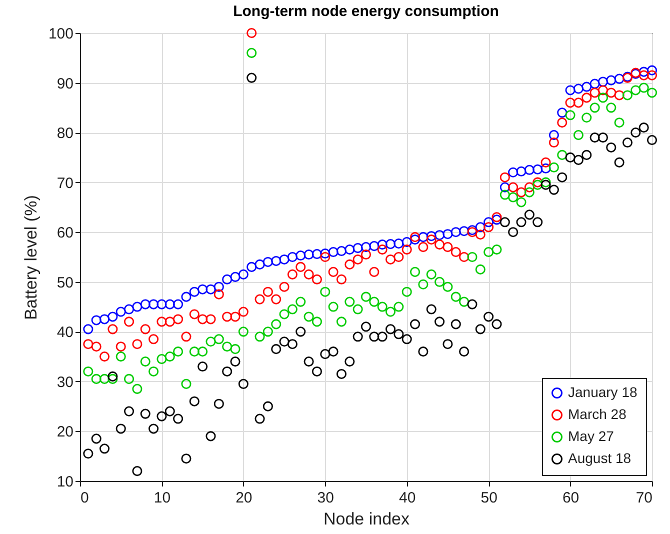  Describe the element at coordinates (597, 414) in the screenshot. I see `legend-label: March 28` at that location.